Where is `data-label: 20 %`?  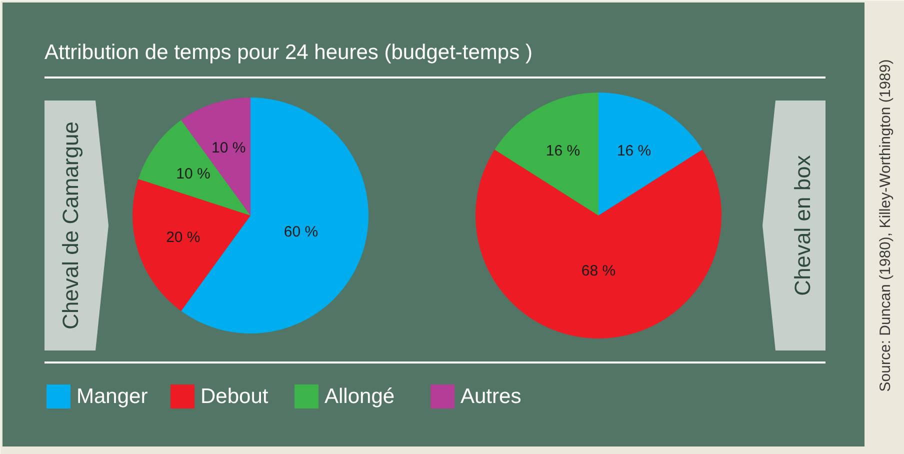
data-label: 20 % is located at coordinates (183, 237).